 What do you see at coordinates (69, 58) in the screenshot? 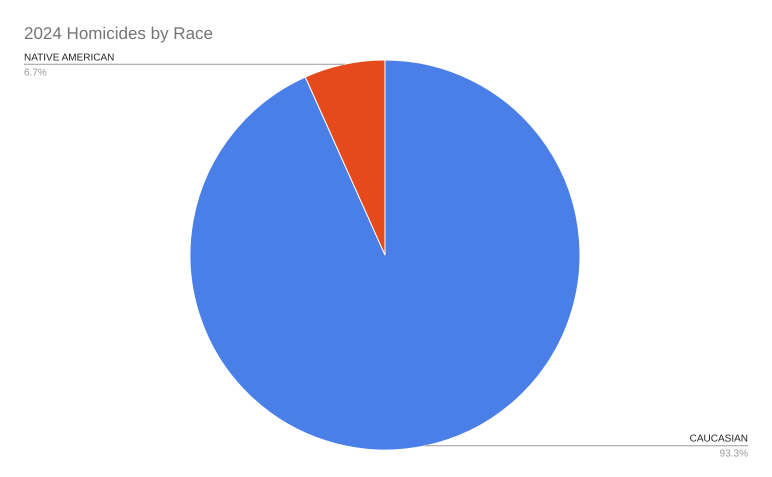
I see `slice-label: NATIVE AMERICAN` at bounding box center [69, 58].